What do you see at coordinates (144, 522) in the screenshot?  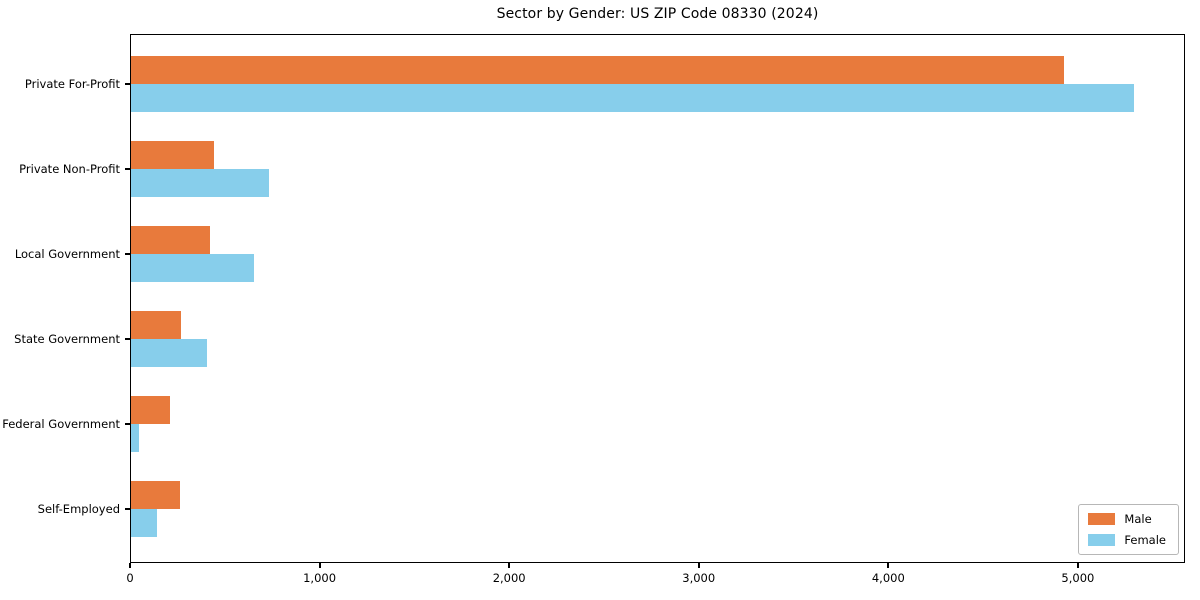 I see `bar-female-self-employed` at bounding box center [144, 522].